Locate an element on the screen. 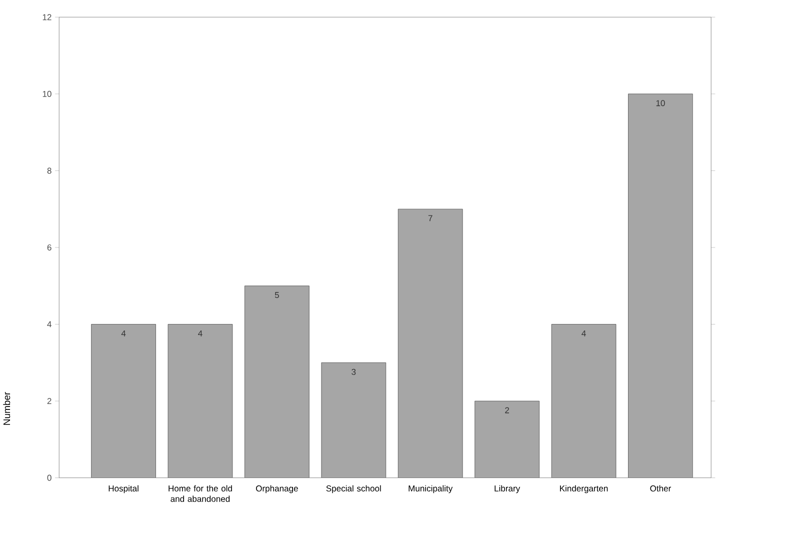 The width and height of the screenshot is (786, 550). y-tick-label: 12 is located at coordinates (47, 17).